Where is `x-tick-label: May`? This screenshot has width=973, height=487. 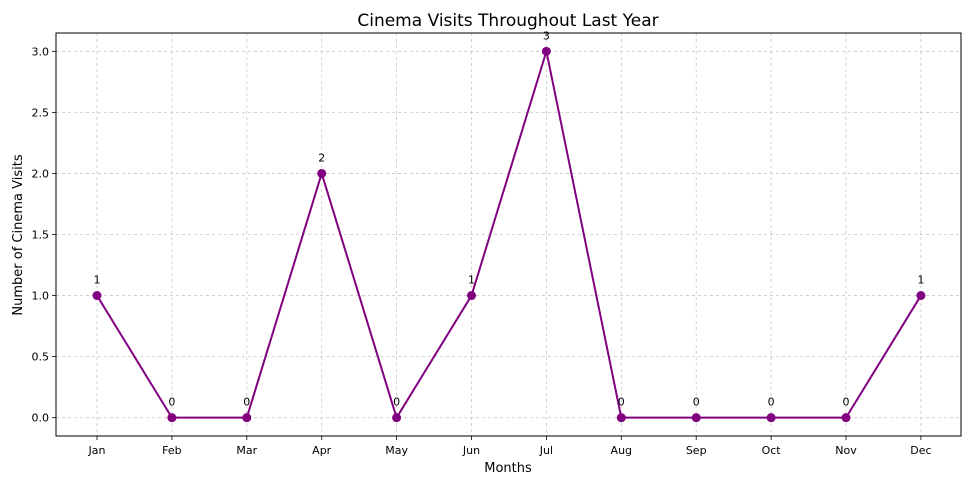 x-tick-label: May is located at coordinates (396, 450).